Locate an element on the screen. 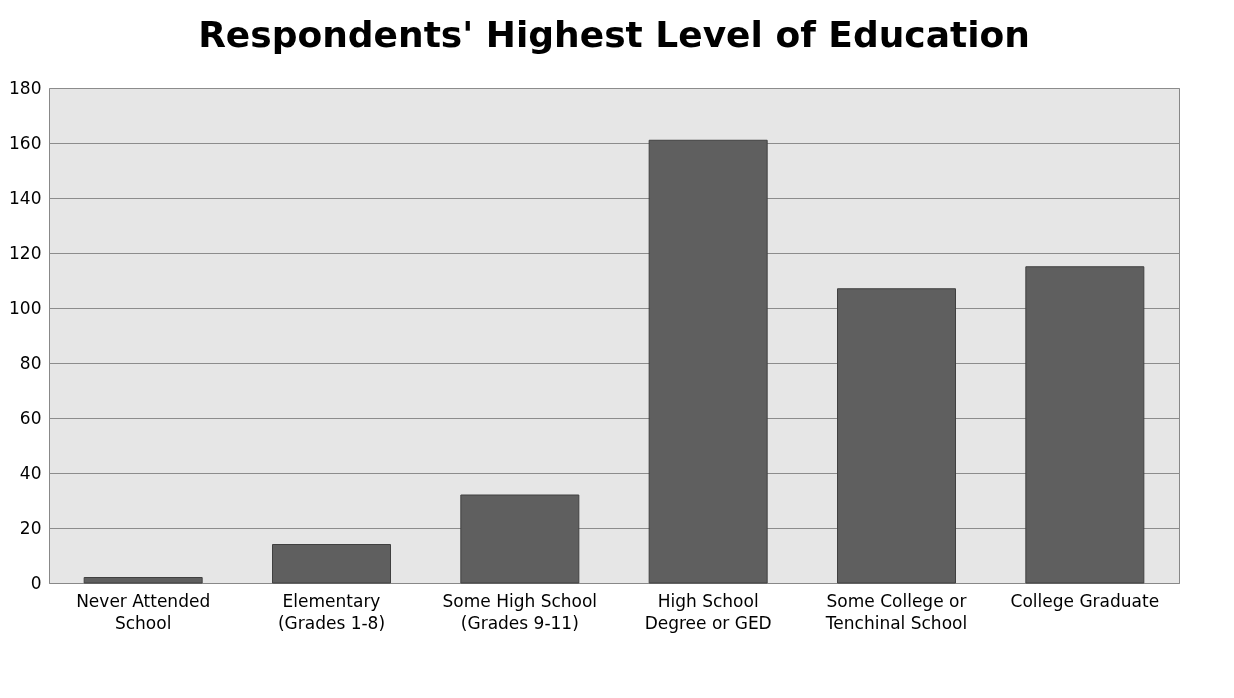 This screenshot has height=698, width=1234. x-tick-label: College Graduate is located at coordinates (1085, 600).